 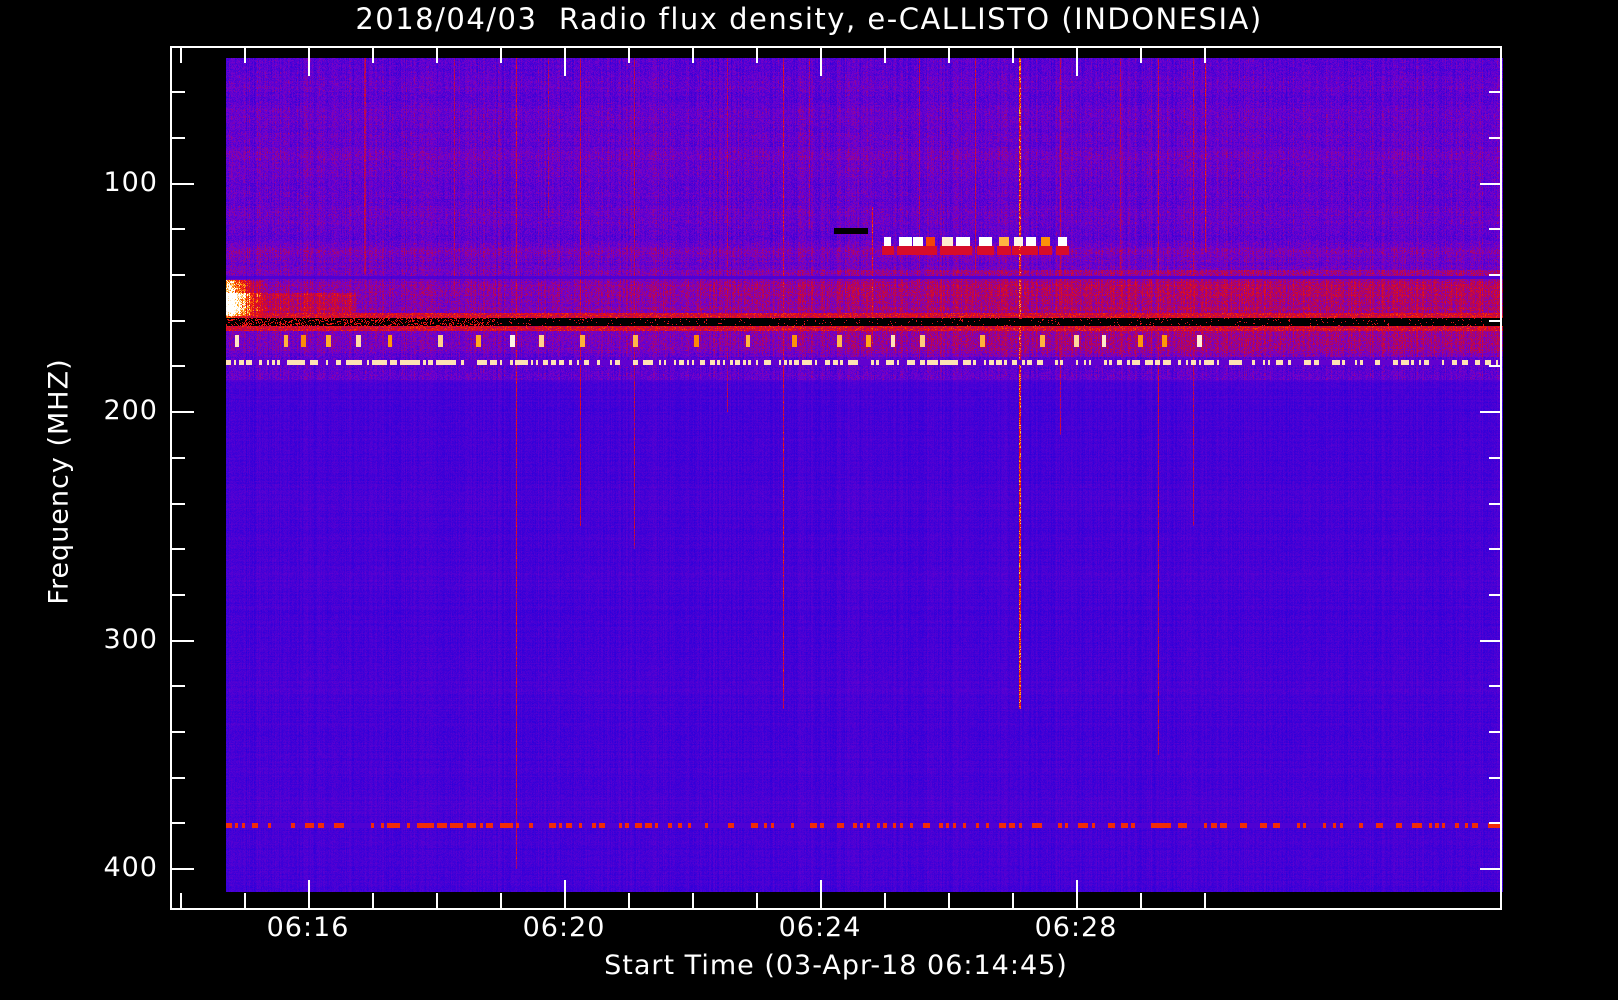 What do you see at coordinates (171, 478) in the screenshot?
I see `axis-left-spine` at bounding box center [171, 478].